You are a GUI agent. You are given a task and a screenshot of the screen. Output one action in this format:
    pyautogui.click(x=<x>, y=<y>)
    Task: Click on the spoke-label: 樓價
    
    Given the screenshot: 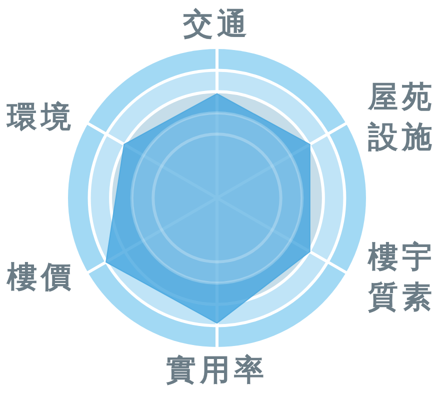 What is the action you would take?
    pyautogui.click(x=41, y=278)
    